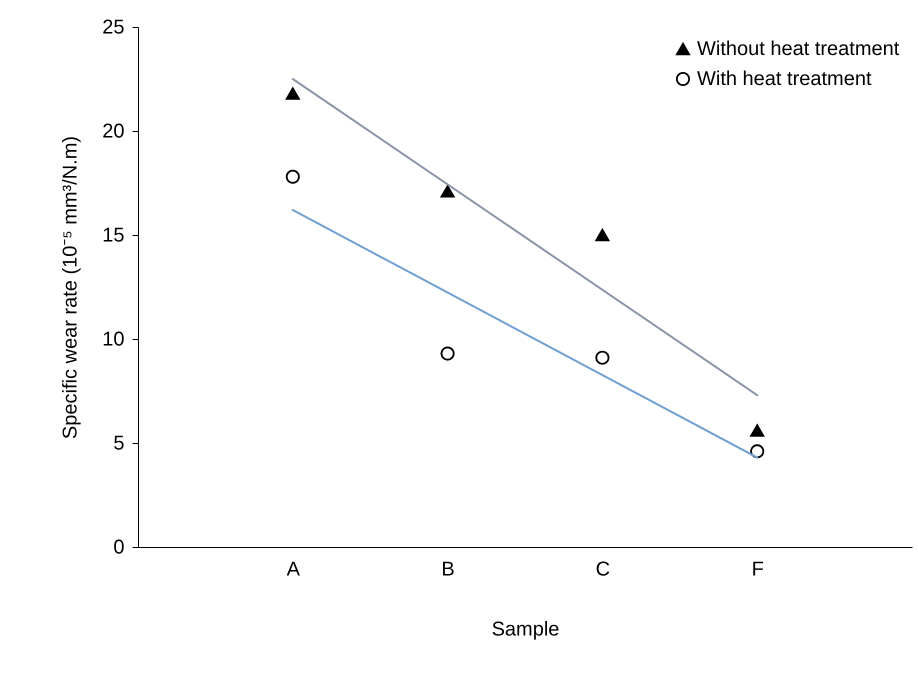 Image resolution: width=918 pixels, height=675 pixels. I want to click on x-tick-label: F, so click(758, 569).